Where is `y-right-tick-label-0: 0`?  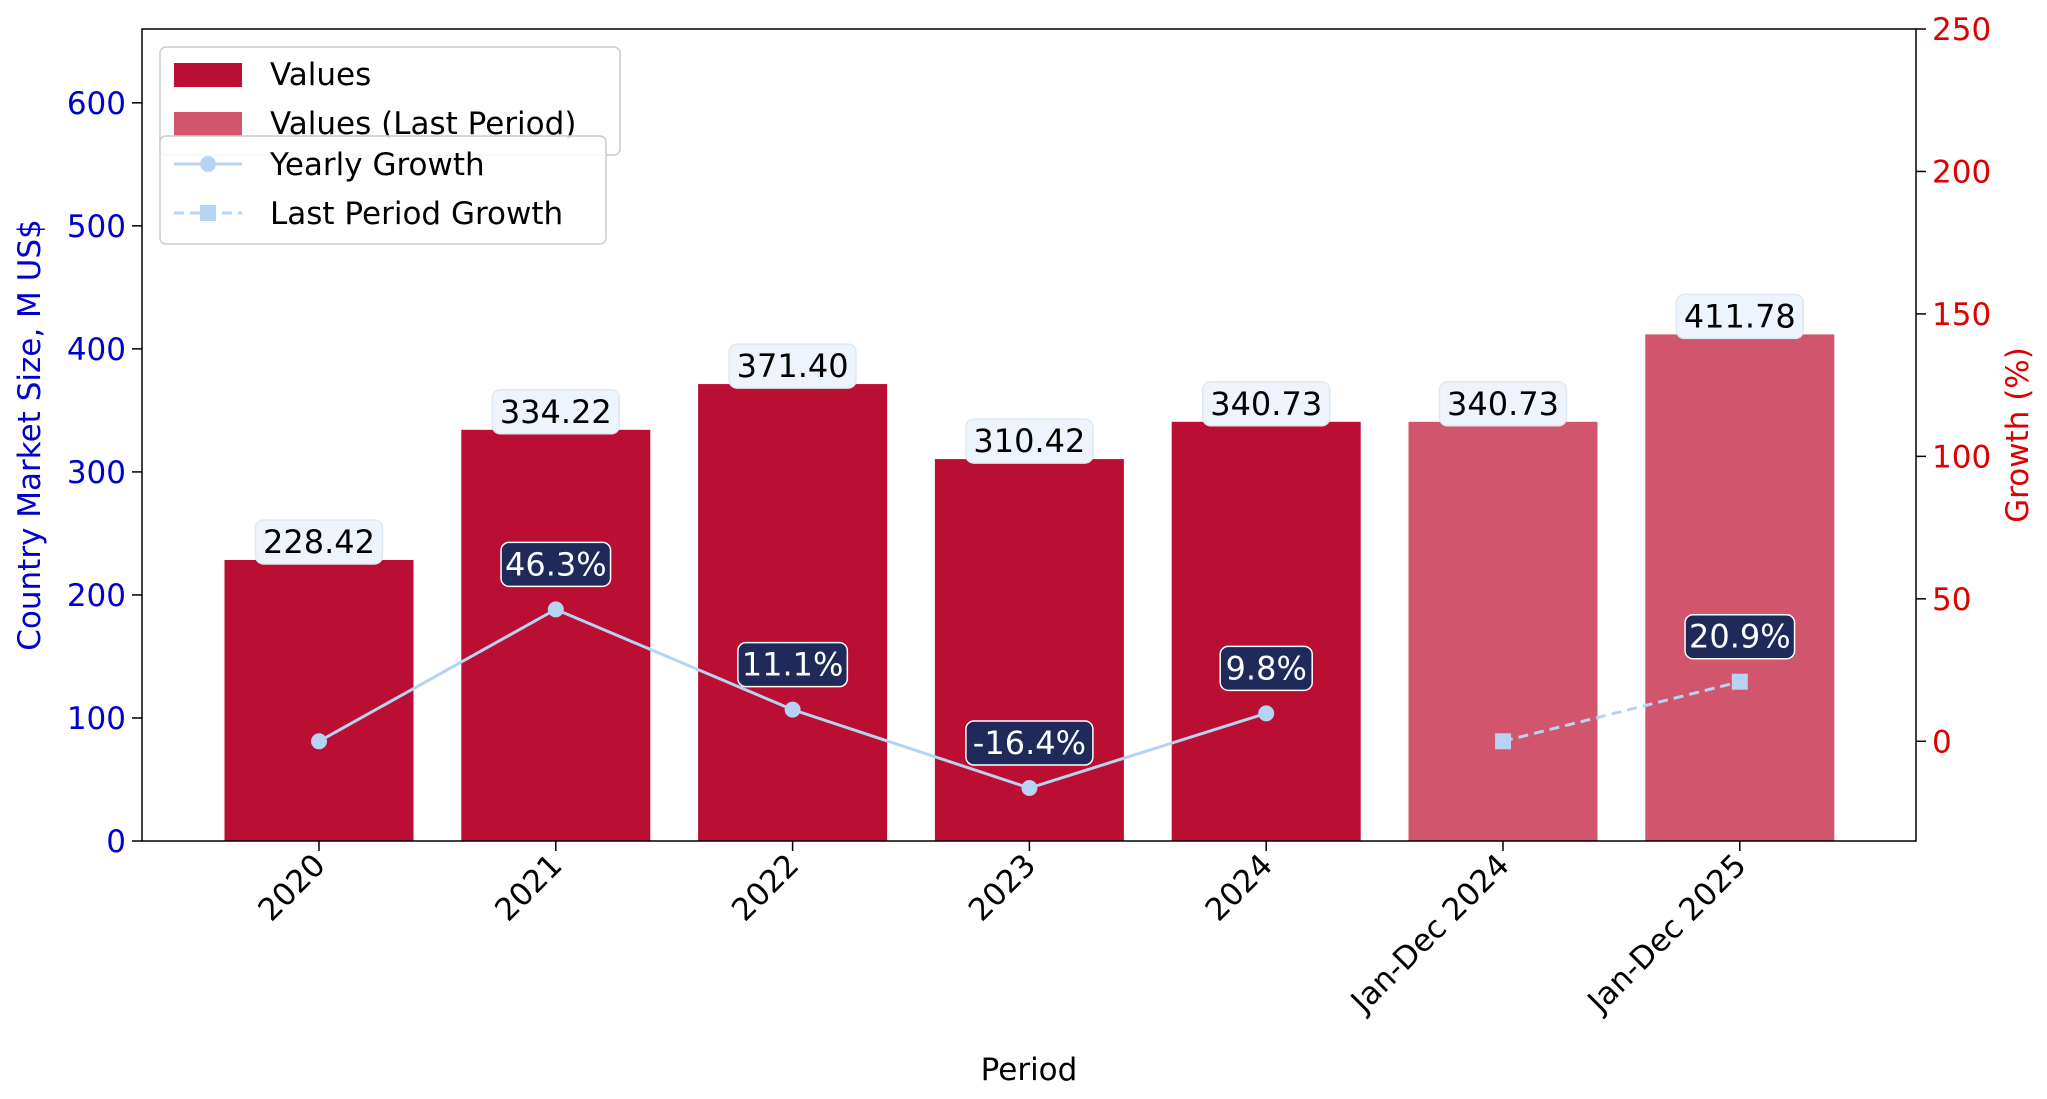
y-right-tick-label-0: 0 is located at coordinates (1942, 742).